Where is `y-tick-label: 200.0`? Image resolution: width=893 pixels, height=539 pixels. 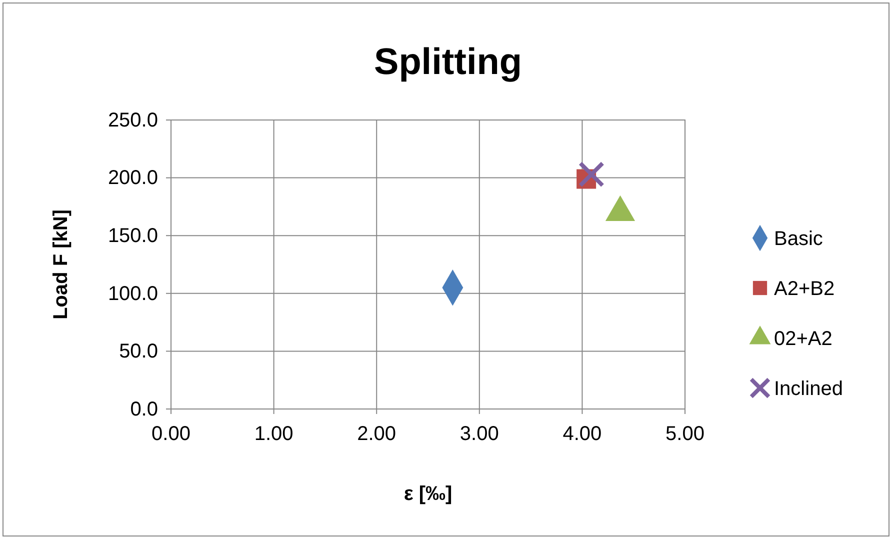 y-tick-label: 200.0 is located at coordinates (133, 178).